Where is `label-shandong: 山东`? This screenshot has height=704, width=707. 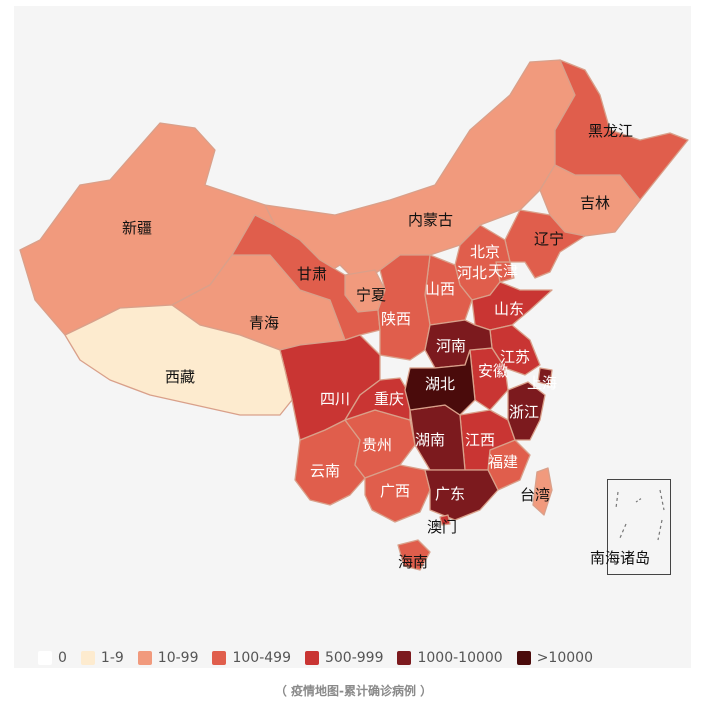
label-shandong: 山东 is located at coordinates (509, 309).